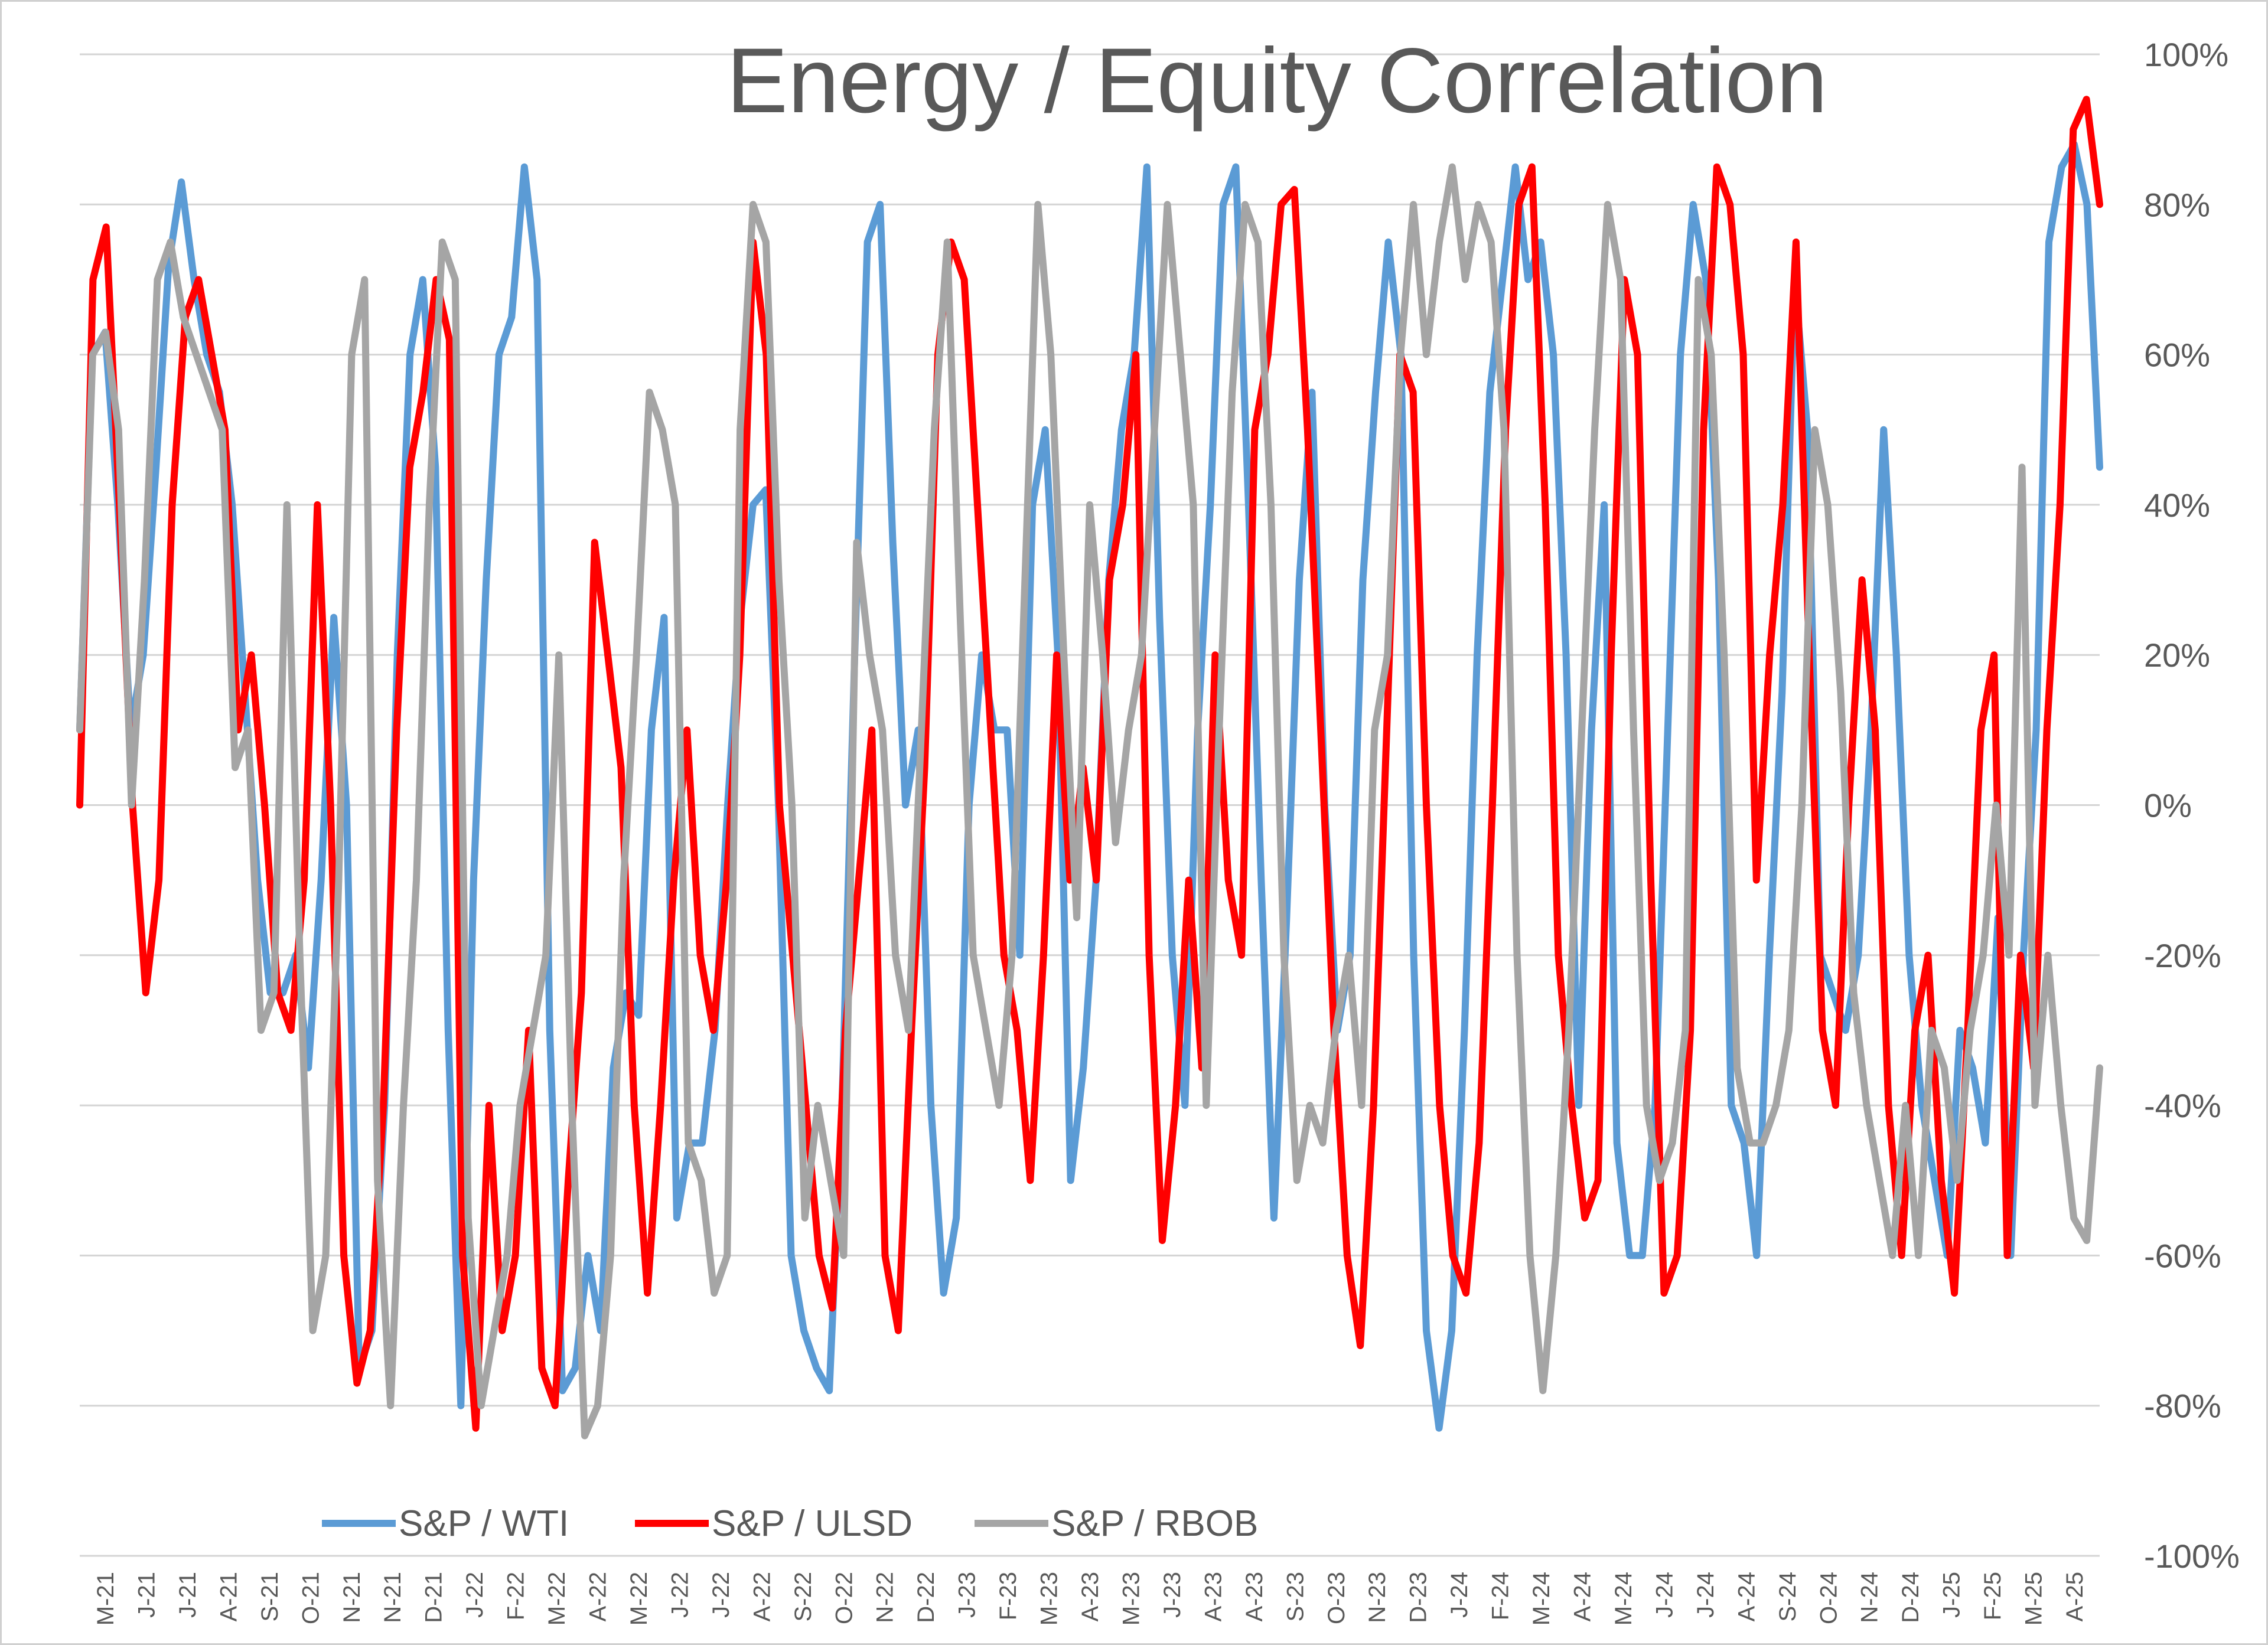  Describe the element at coordinates (1295, 1597) in the screenshot. I see `x-tick-label: S-23` at that location.